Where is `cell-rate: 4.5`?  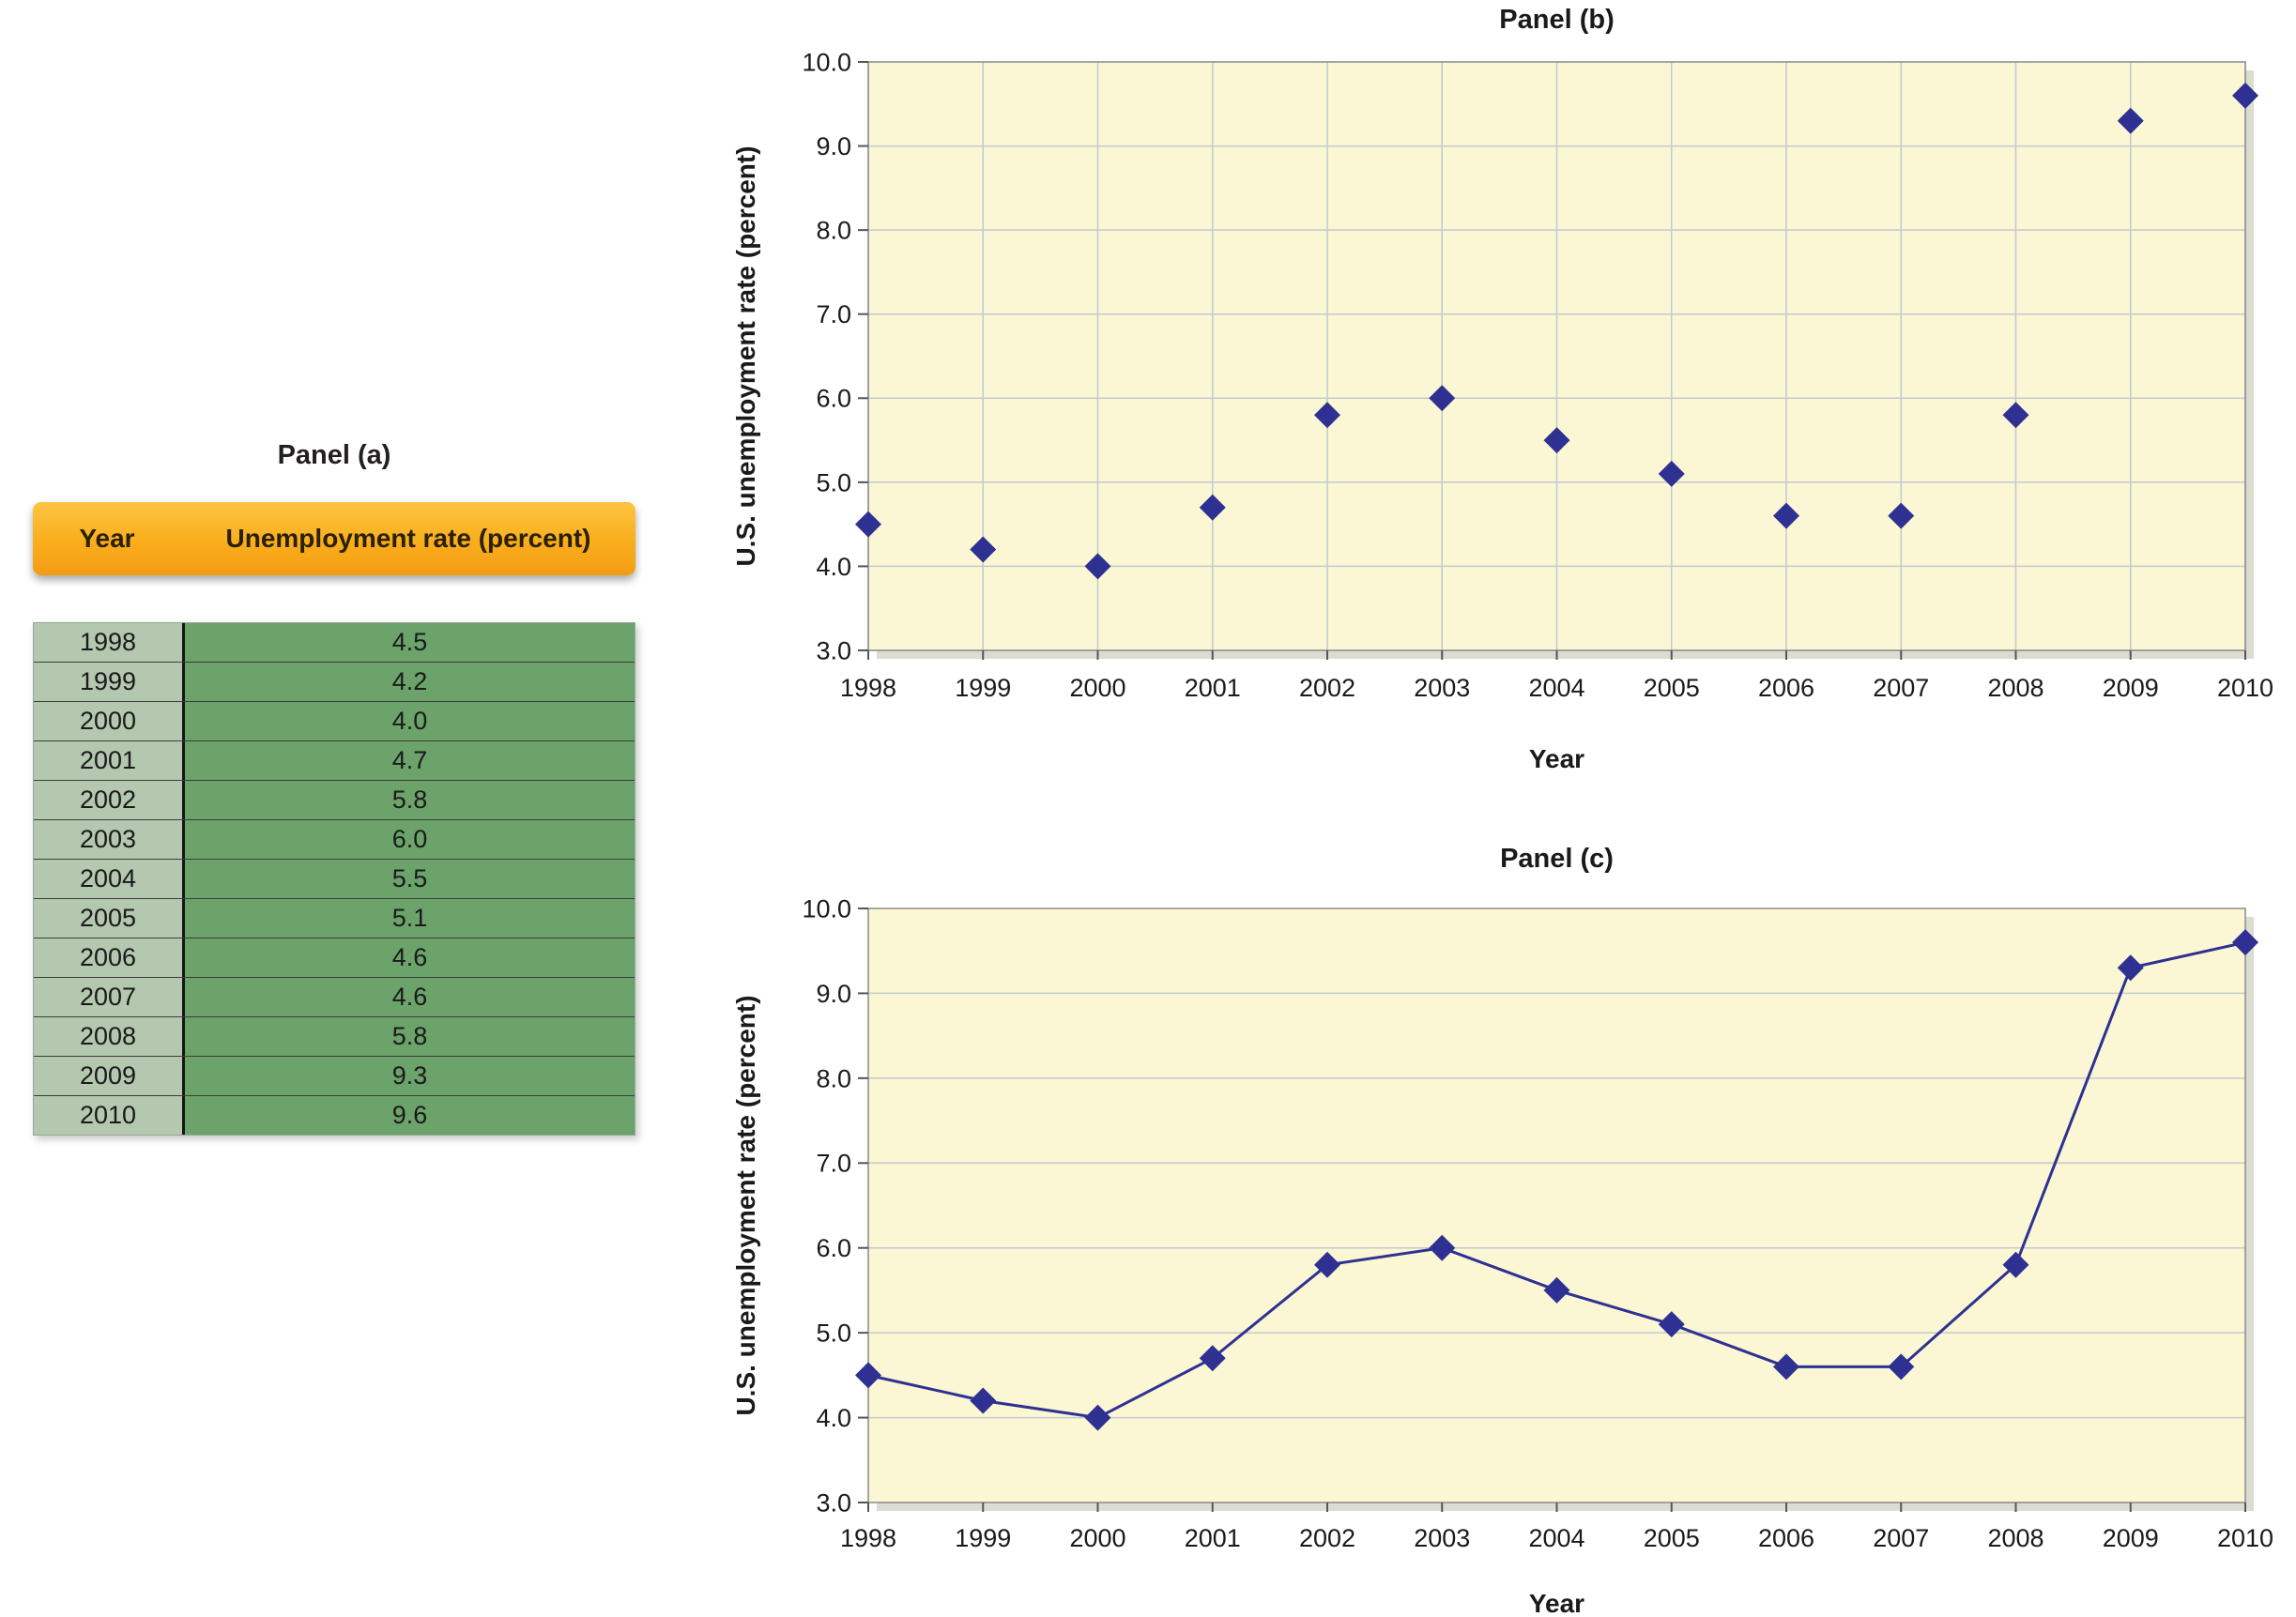 cell-rate: 4.5 is located at coordinates (410, 642).